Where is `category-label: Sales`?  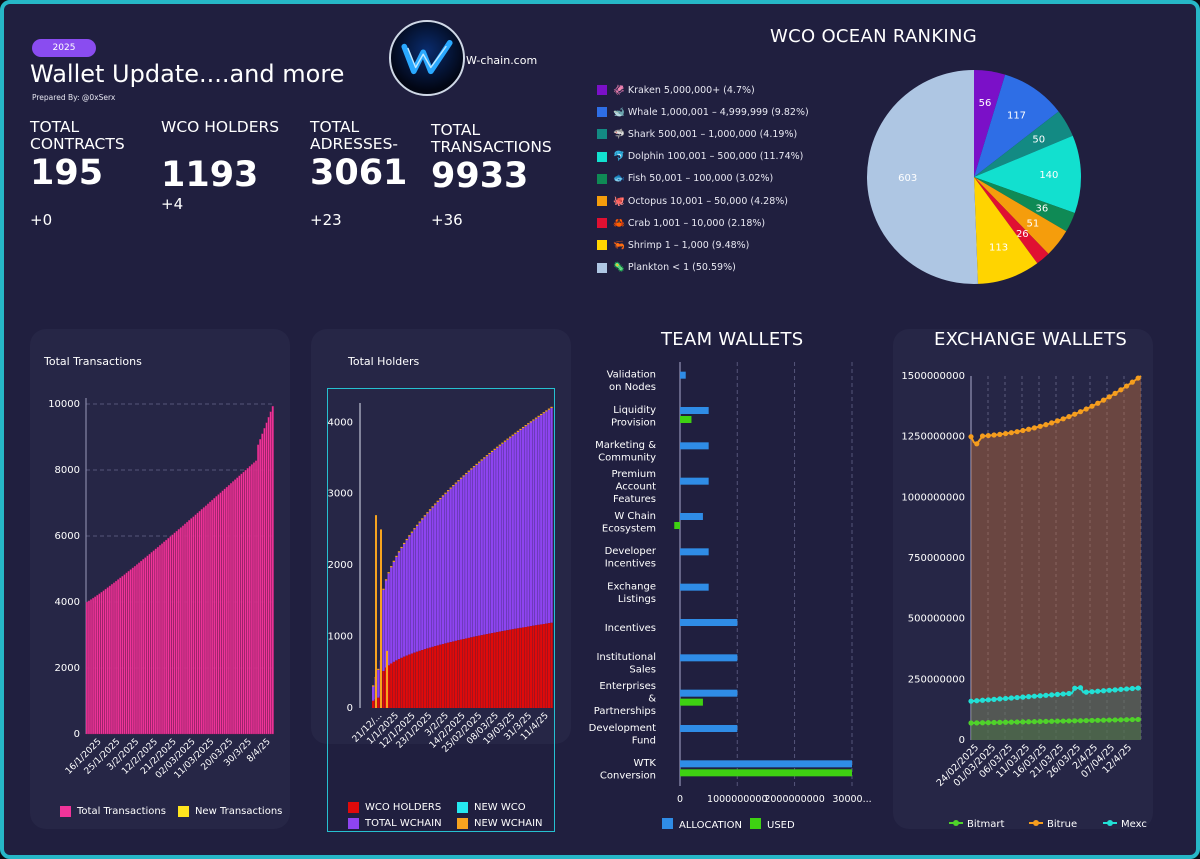
category-label: Sales is located at coordinates (642, 670).